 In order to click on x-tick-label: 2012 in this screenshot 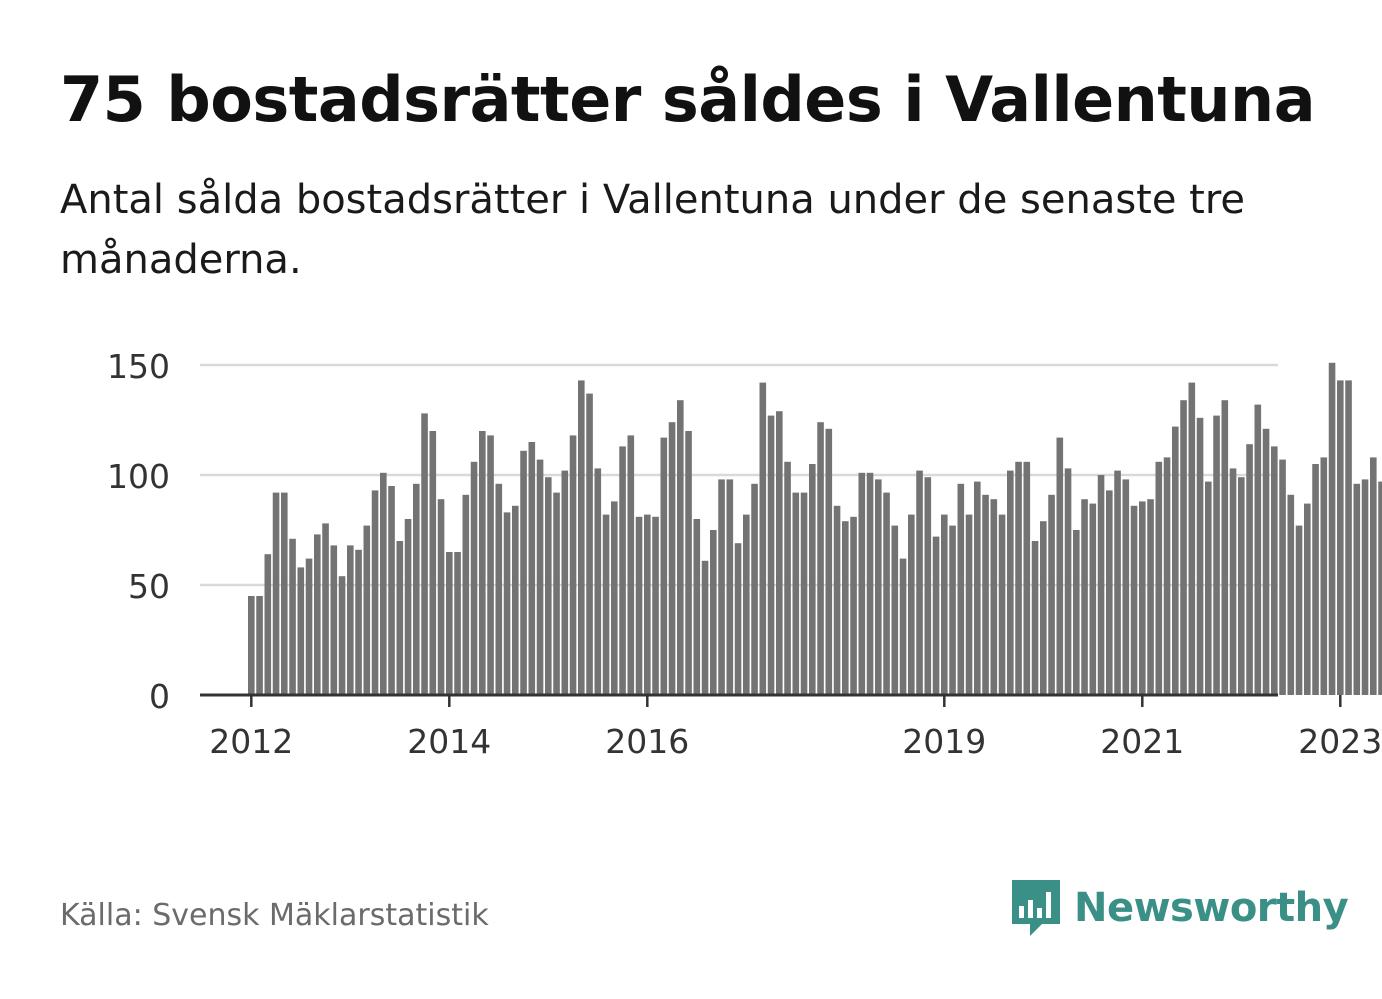, I will do `click(251, 741)`.